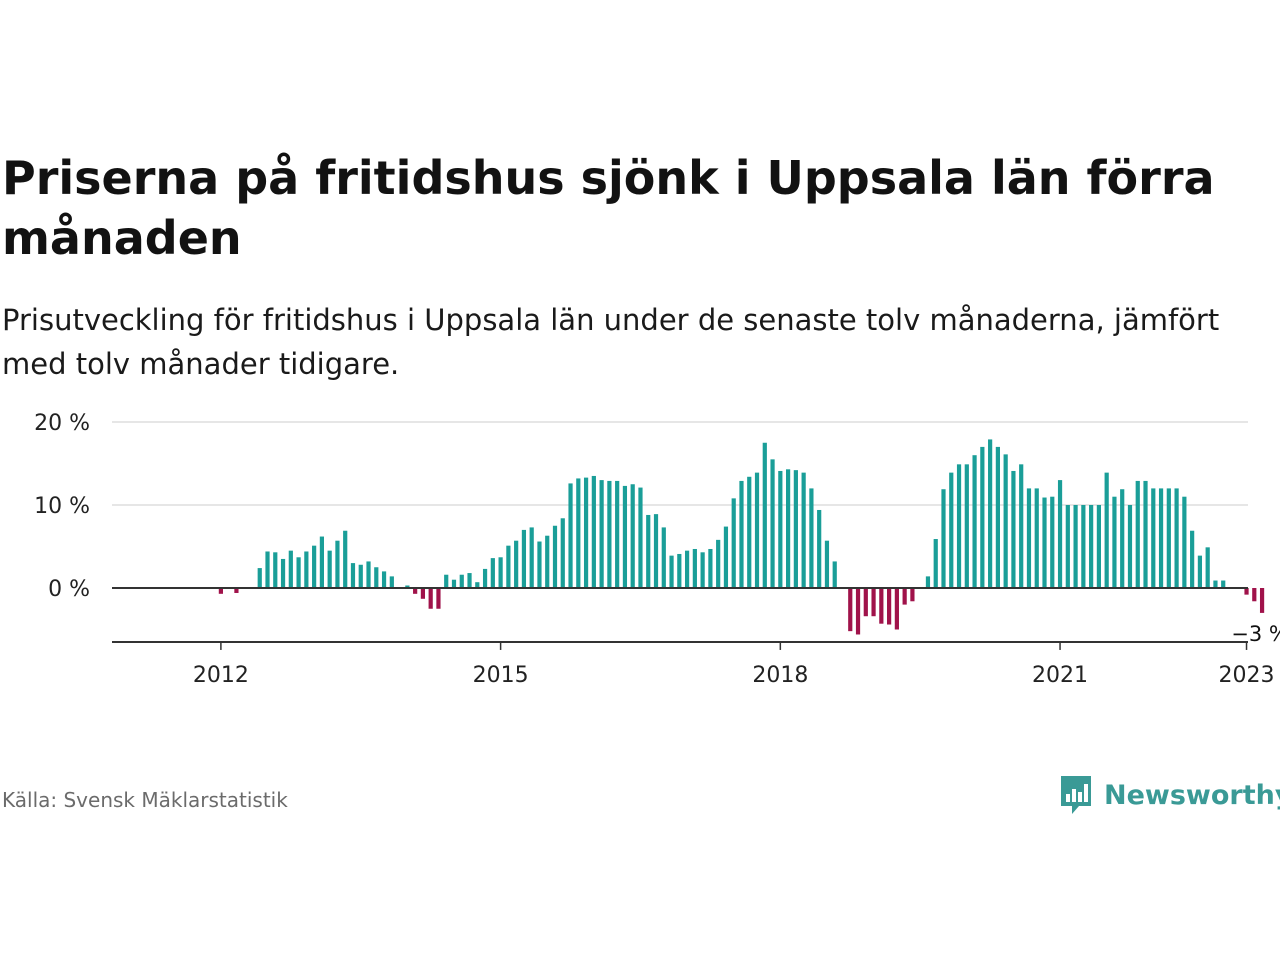 This screenshot has width=1280, height=960. I want to click on newsworthy-logo: Newsworthy, so click(1169, 795).